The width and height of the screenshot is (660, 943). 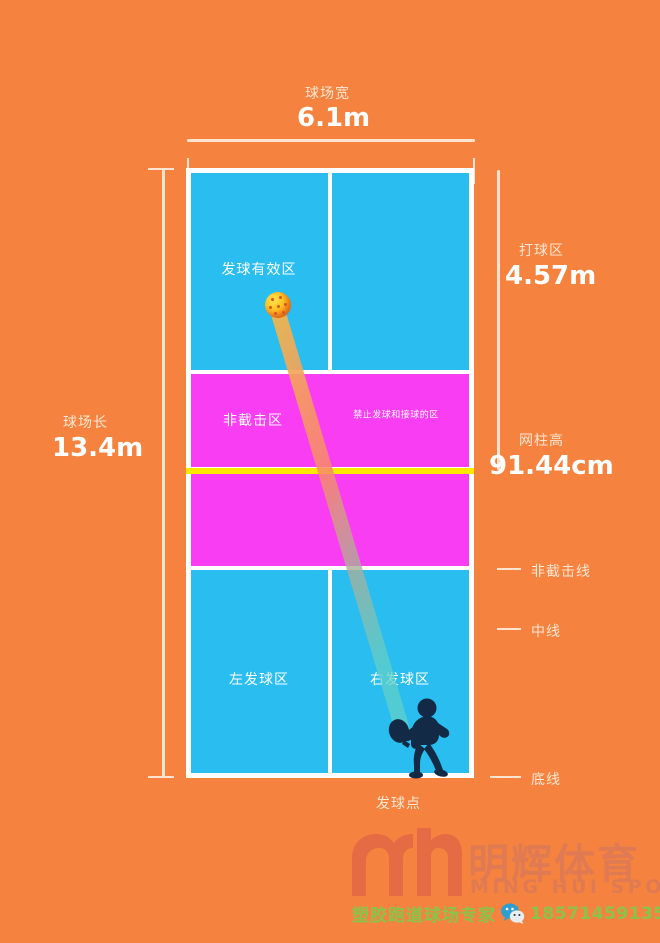 I want to click on no-serve-receive-label: 禁止发球和接球的区, so click(x=396, y=415).